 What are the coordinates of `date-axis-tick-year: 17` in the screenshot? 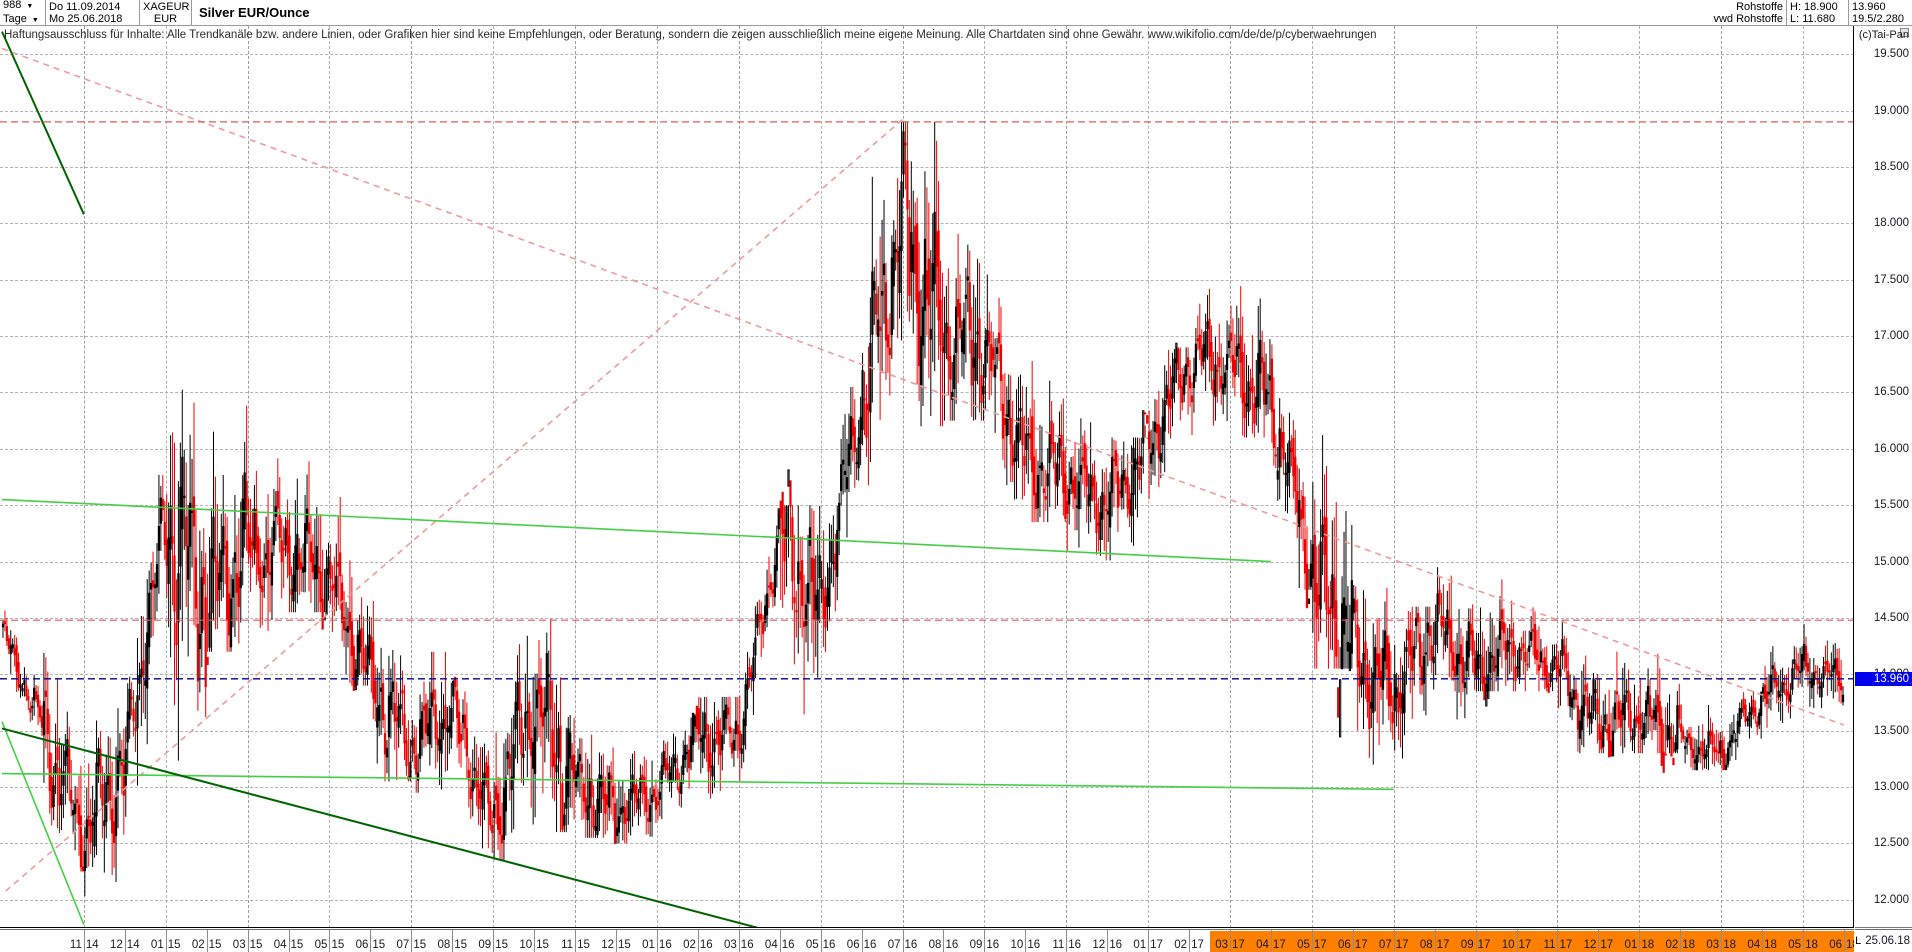 It's located at (1607, 945).